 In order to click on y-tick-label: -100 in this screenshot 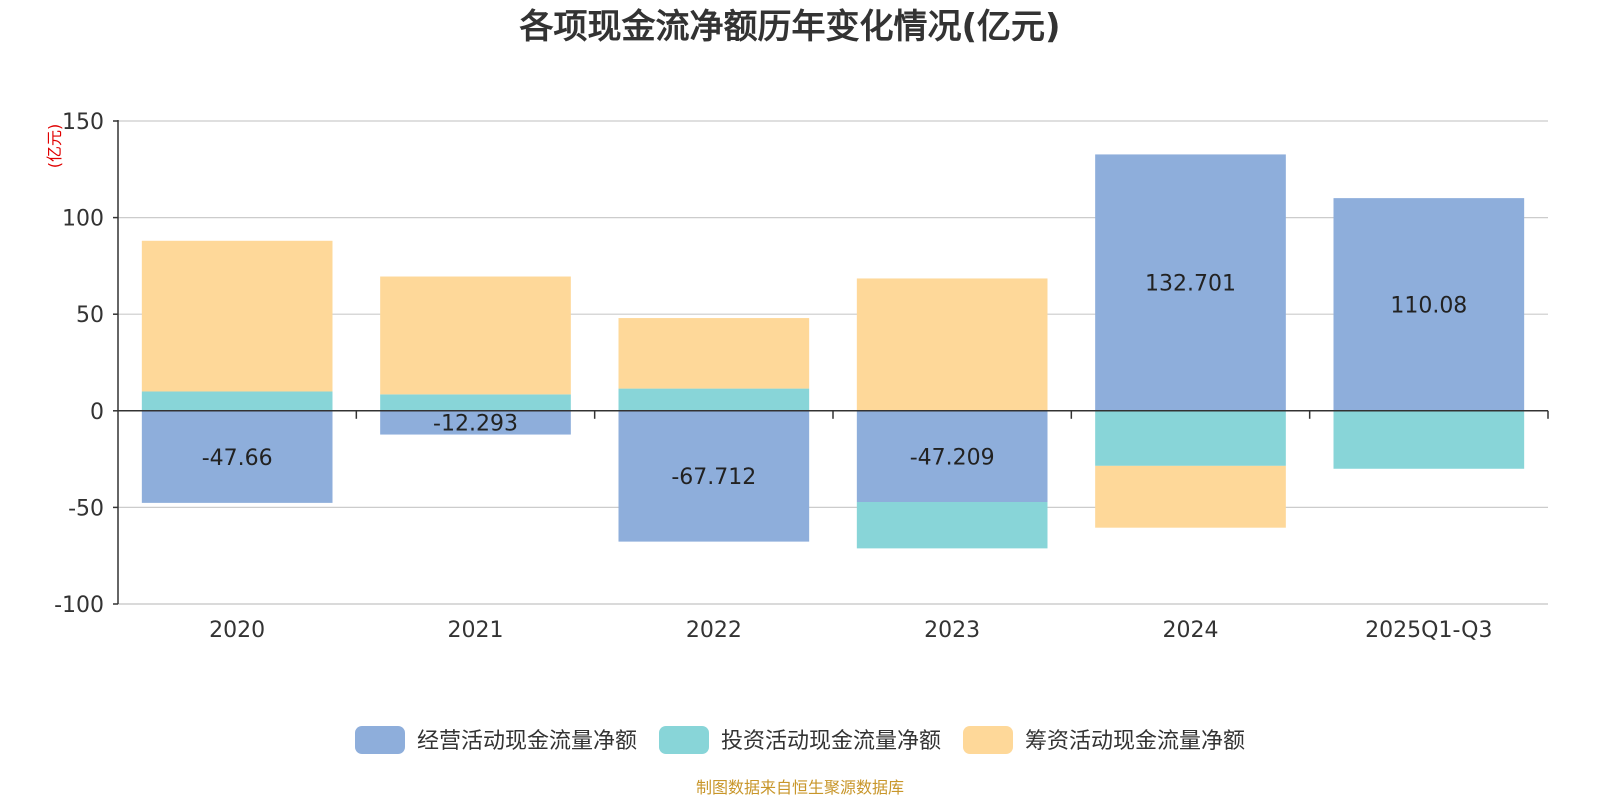, I will do `click(79, 605)`.